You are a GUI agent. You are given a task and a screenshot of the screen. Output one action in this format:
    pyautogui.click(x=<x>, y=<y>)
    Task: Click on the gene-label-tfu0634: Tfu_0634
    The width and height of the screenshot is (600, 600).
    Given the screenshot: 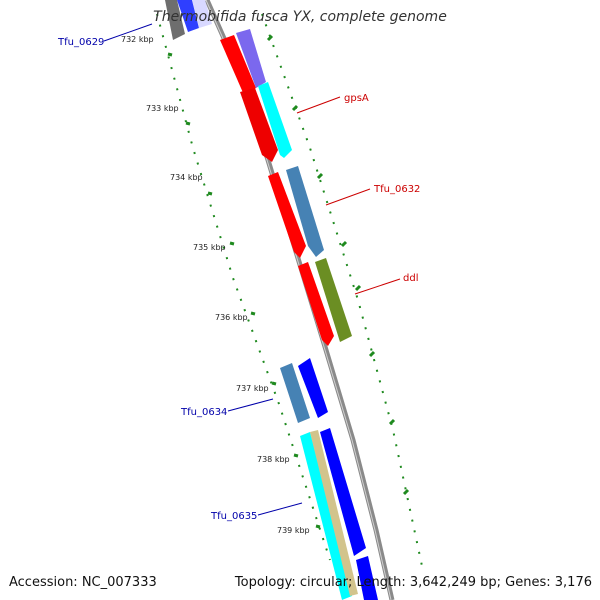 What is the action you would take?
    pyautogui.click(x=203, y=412)
    